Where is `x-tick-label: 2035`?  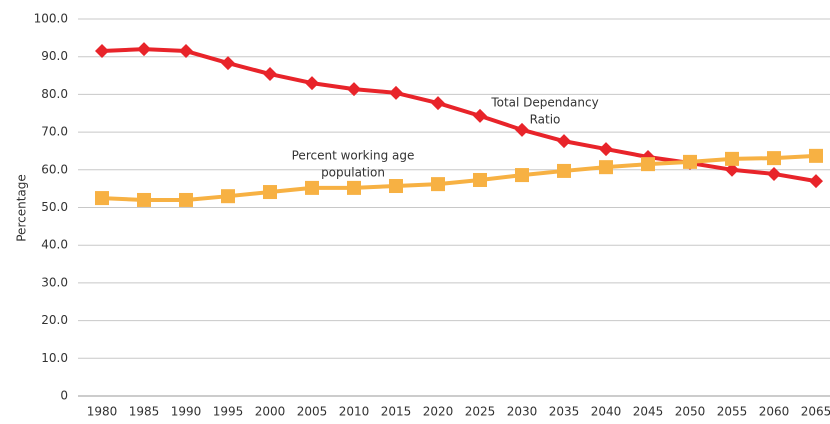
x-tick-label: 2035 is located at coordinates (564, 412).